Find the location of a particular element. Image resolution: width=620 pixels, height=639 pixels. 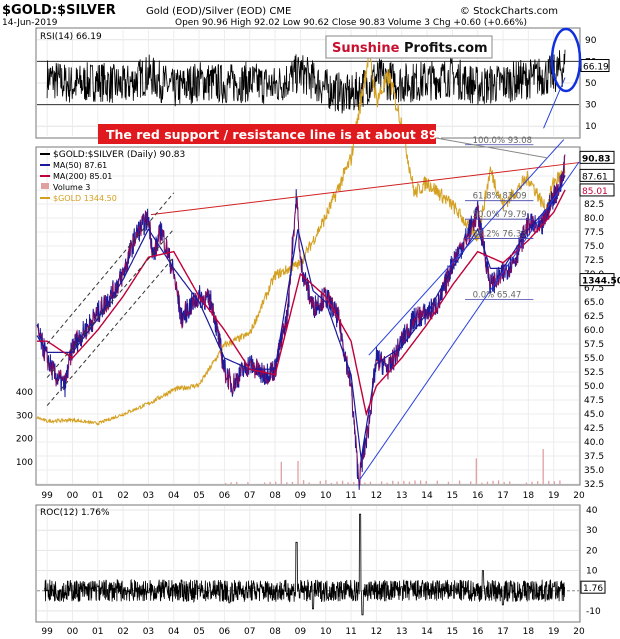

main-last-value: 90.83 is located at coordinates (596, 159).